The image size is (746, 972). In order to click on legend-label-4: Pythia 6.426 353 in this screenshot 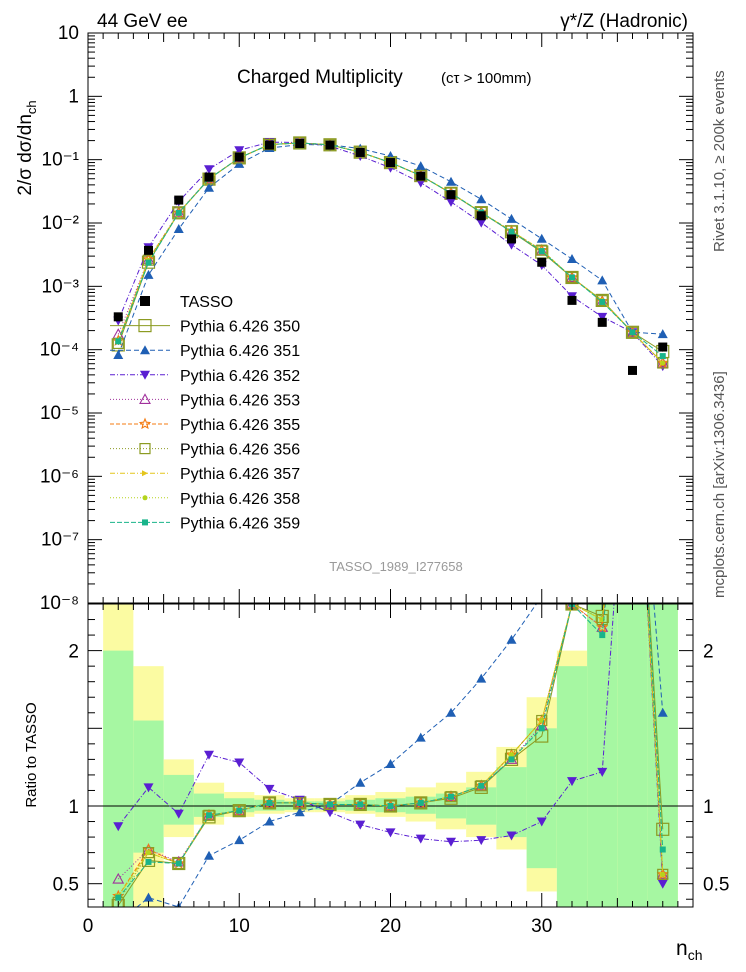, I will do `click(240, 400)`.